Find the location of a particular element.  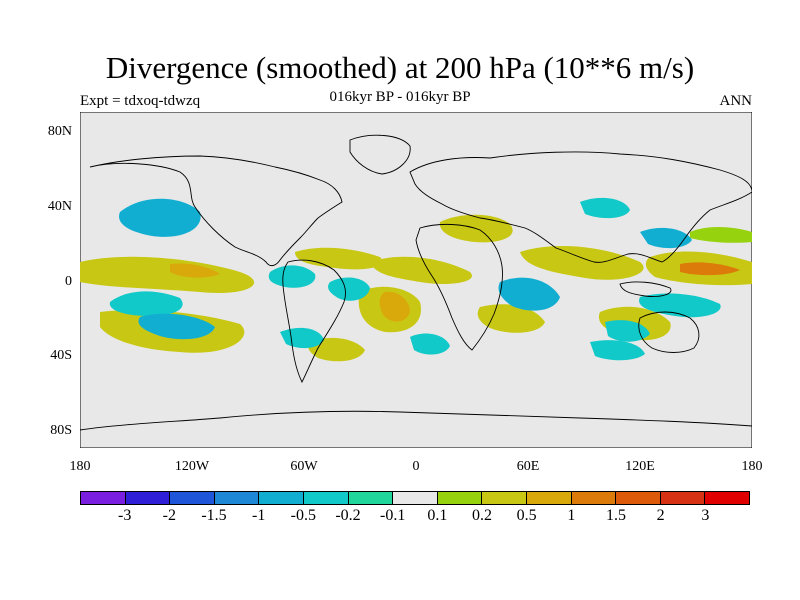

coastline-north-america is located at coordinates (216, 211).